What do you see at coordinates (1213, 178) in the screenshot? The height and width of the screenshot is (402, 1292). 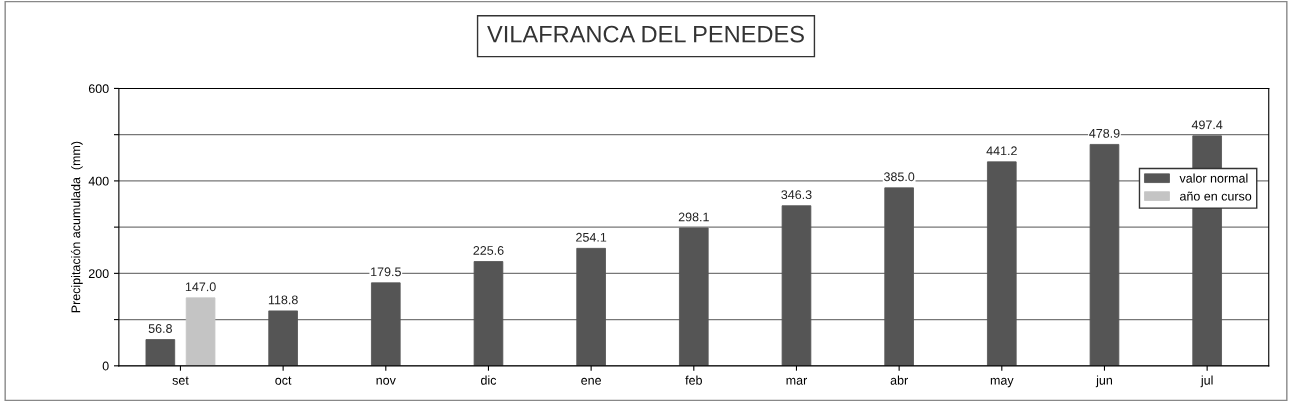 I see `legend-label: valor normal` at bounding box center [1213, 178].